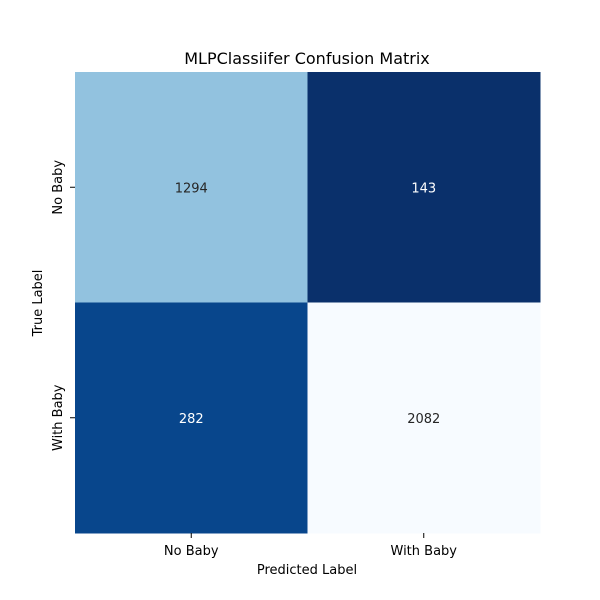  What do you see at coordinates (58, 417) in the screenshot?
I see `y-tick-label: With Baby` at bounding box center [58, 417].